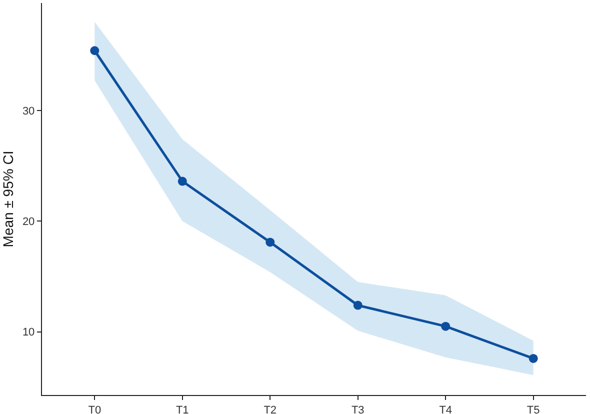 The image size is (590, 414). I want to click on y-axis-title: Mean ± 95% CI, so click(8, 199).